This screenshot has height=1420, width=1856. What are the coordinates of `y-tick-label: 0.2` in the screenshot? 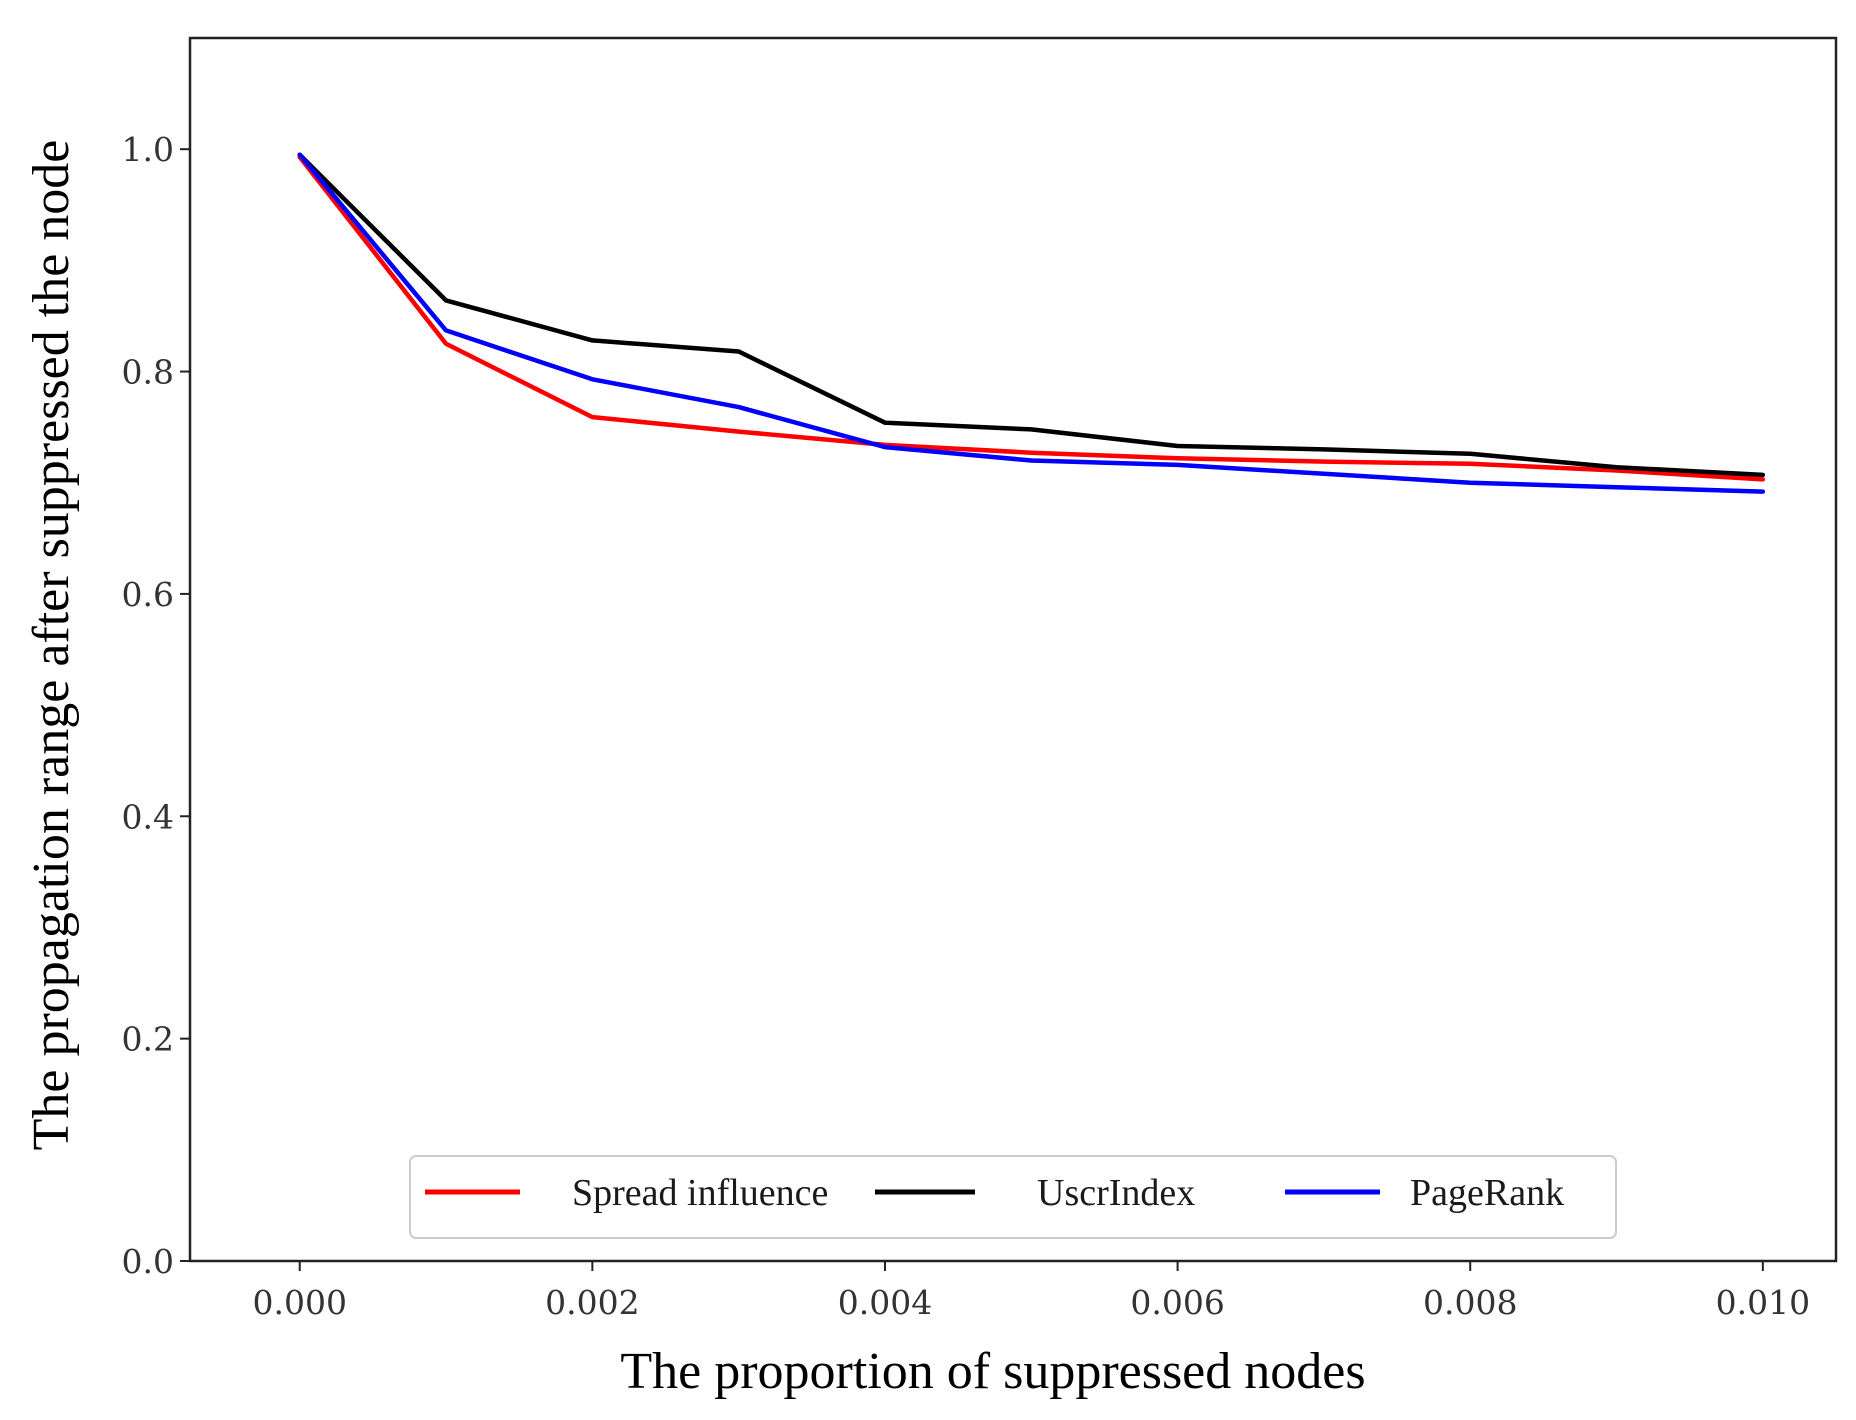 It's located at (148, 1039).